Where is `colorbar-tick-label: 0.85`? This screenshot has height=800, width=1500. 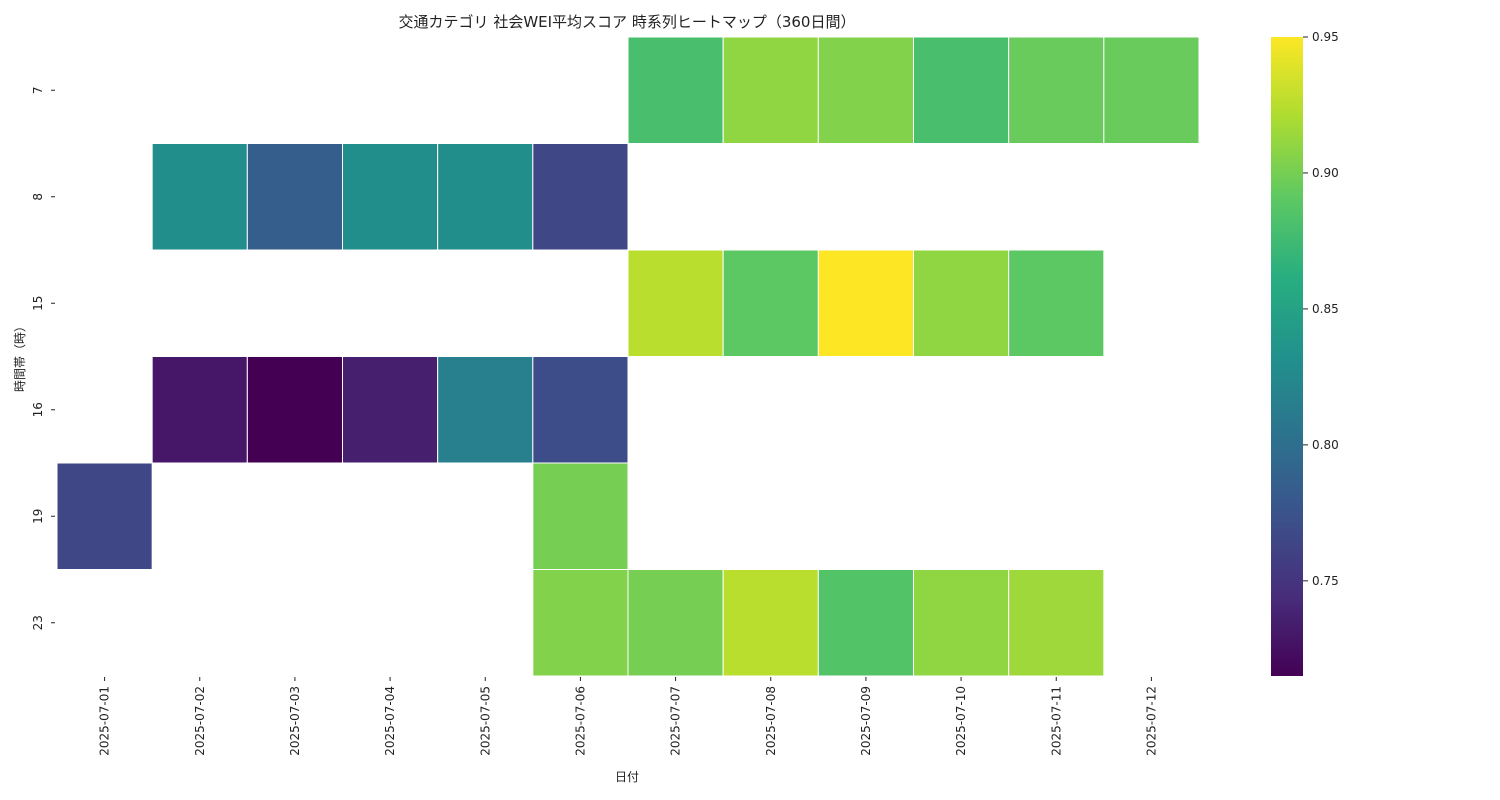
colorbar-tick-label: 0.85 is located at coordinates (1325, 309).